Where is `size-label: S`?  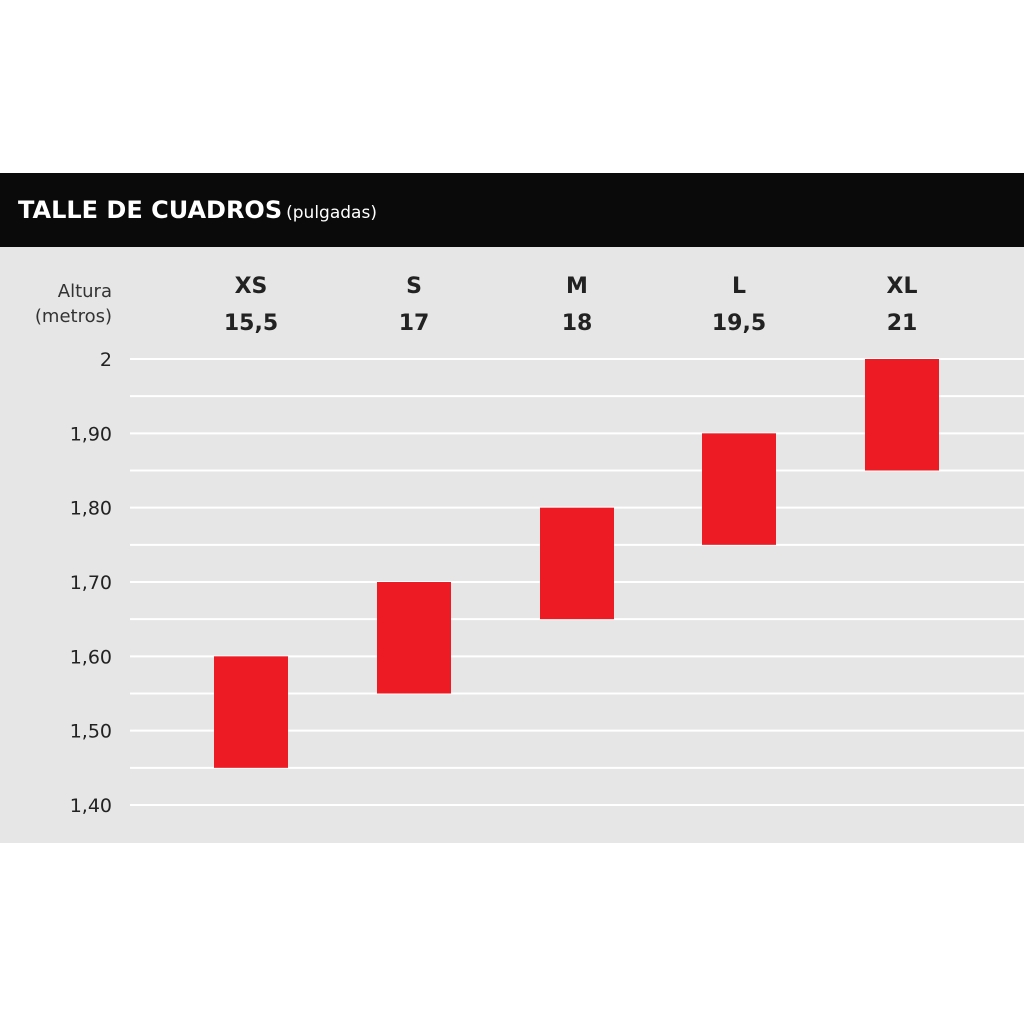 size-label: S is located at coordinates (414, 286).